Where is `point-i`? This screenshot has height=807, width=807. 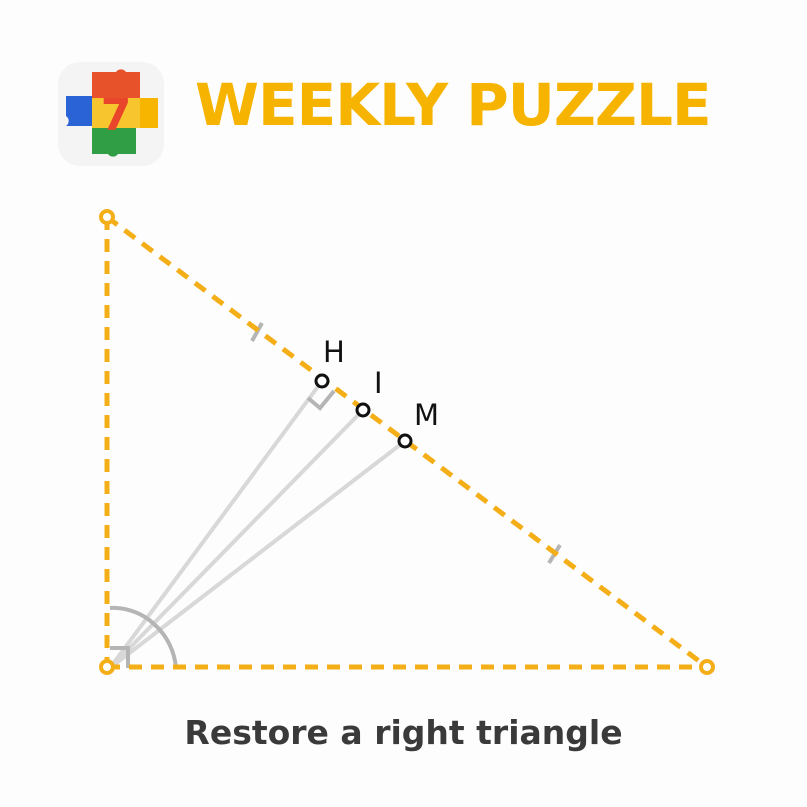
point-i is located at coordinates (363, 410).